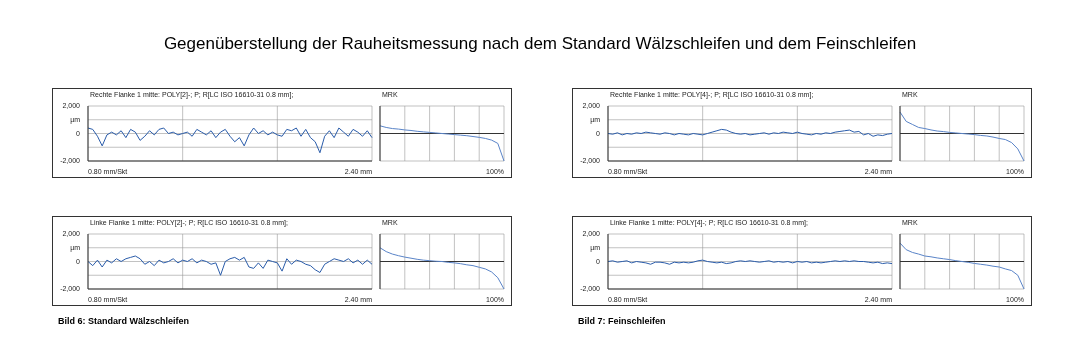 The image size is (1080, 356). Describe the element at coordinates (622, 321) in the screenshot. I see `text: Bild 7: Feinschleifen` at that location.